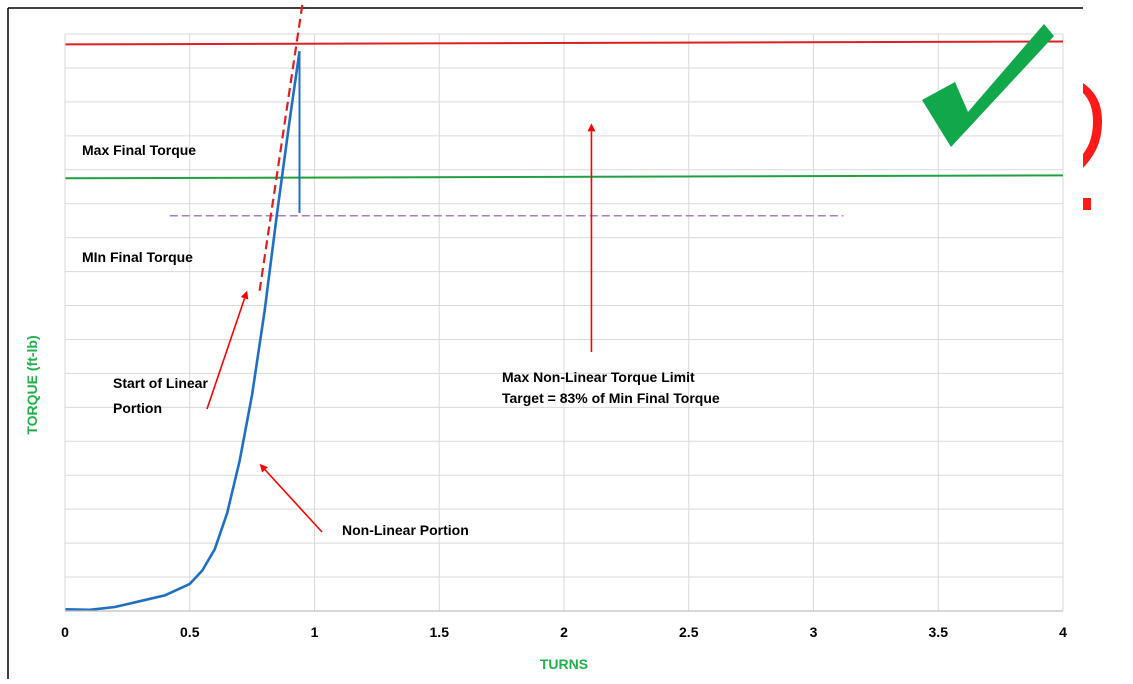 Image resolution: width=1133 pixels, height=684 pixels. What do you see at coordinates (1063, 632) in the screenshot?
I see `x-tick-label: 4` at bounding box center [1063, 632].